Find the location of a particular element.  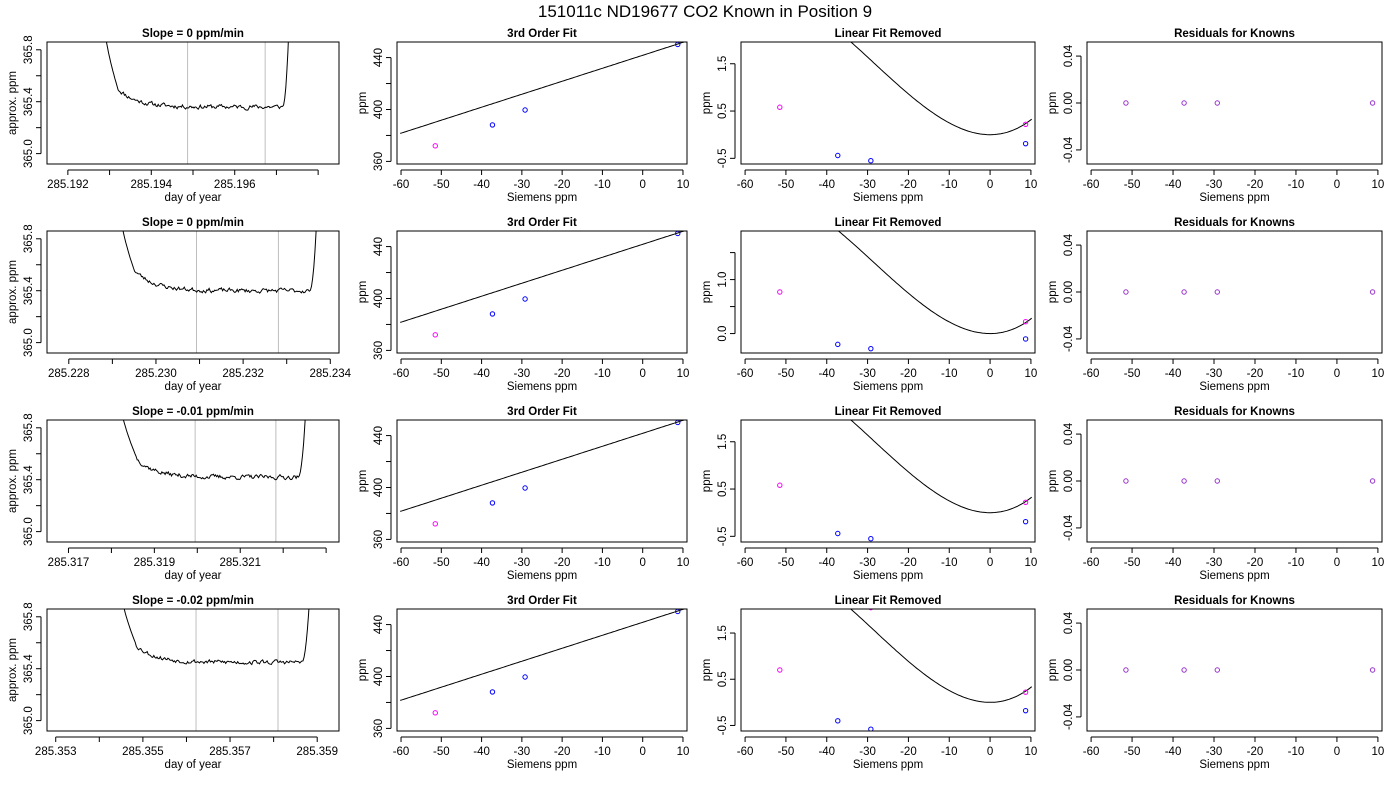

x-tick-label: 285.196 is located at coordinates (235, 185).